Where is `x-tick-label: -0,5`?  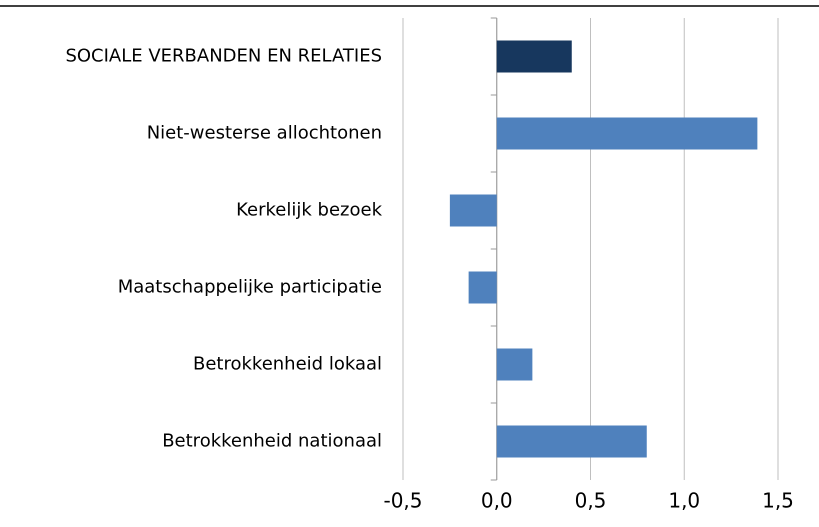
x-tick-label: -0,5 is located at coordinates (402, 501).